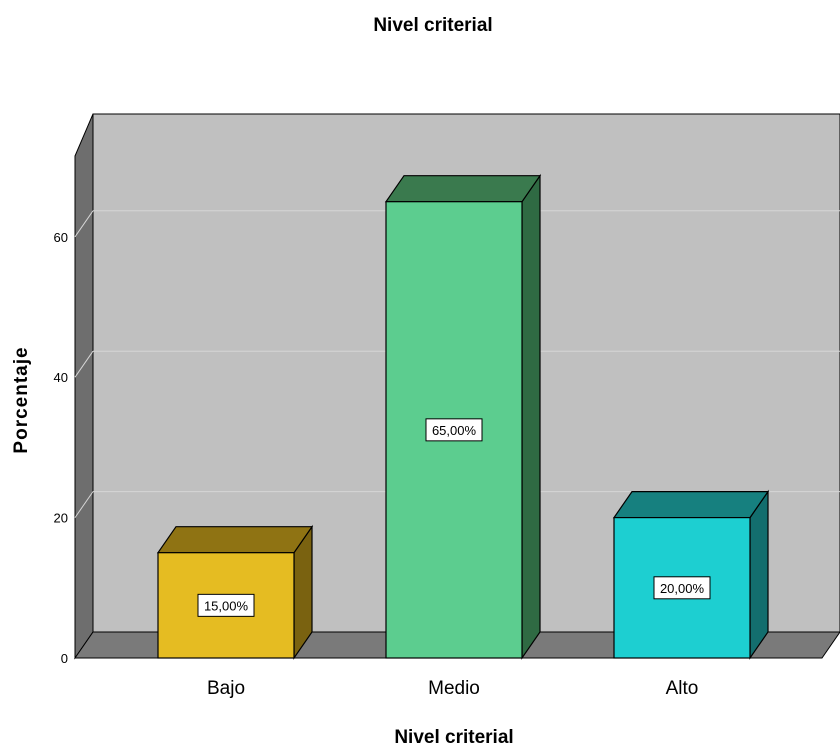  I want to click on bar-alto: 20,00%, so click(691, 574).